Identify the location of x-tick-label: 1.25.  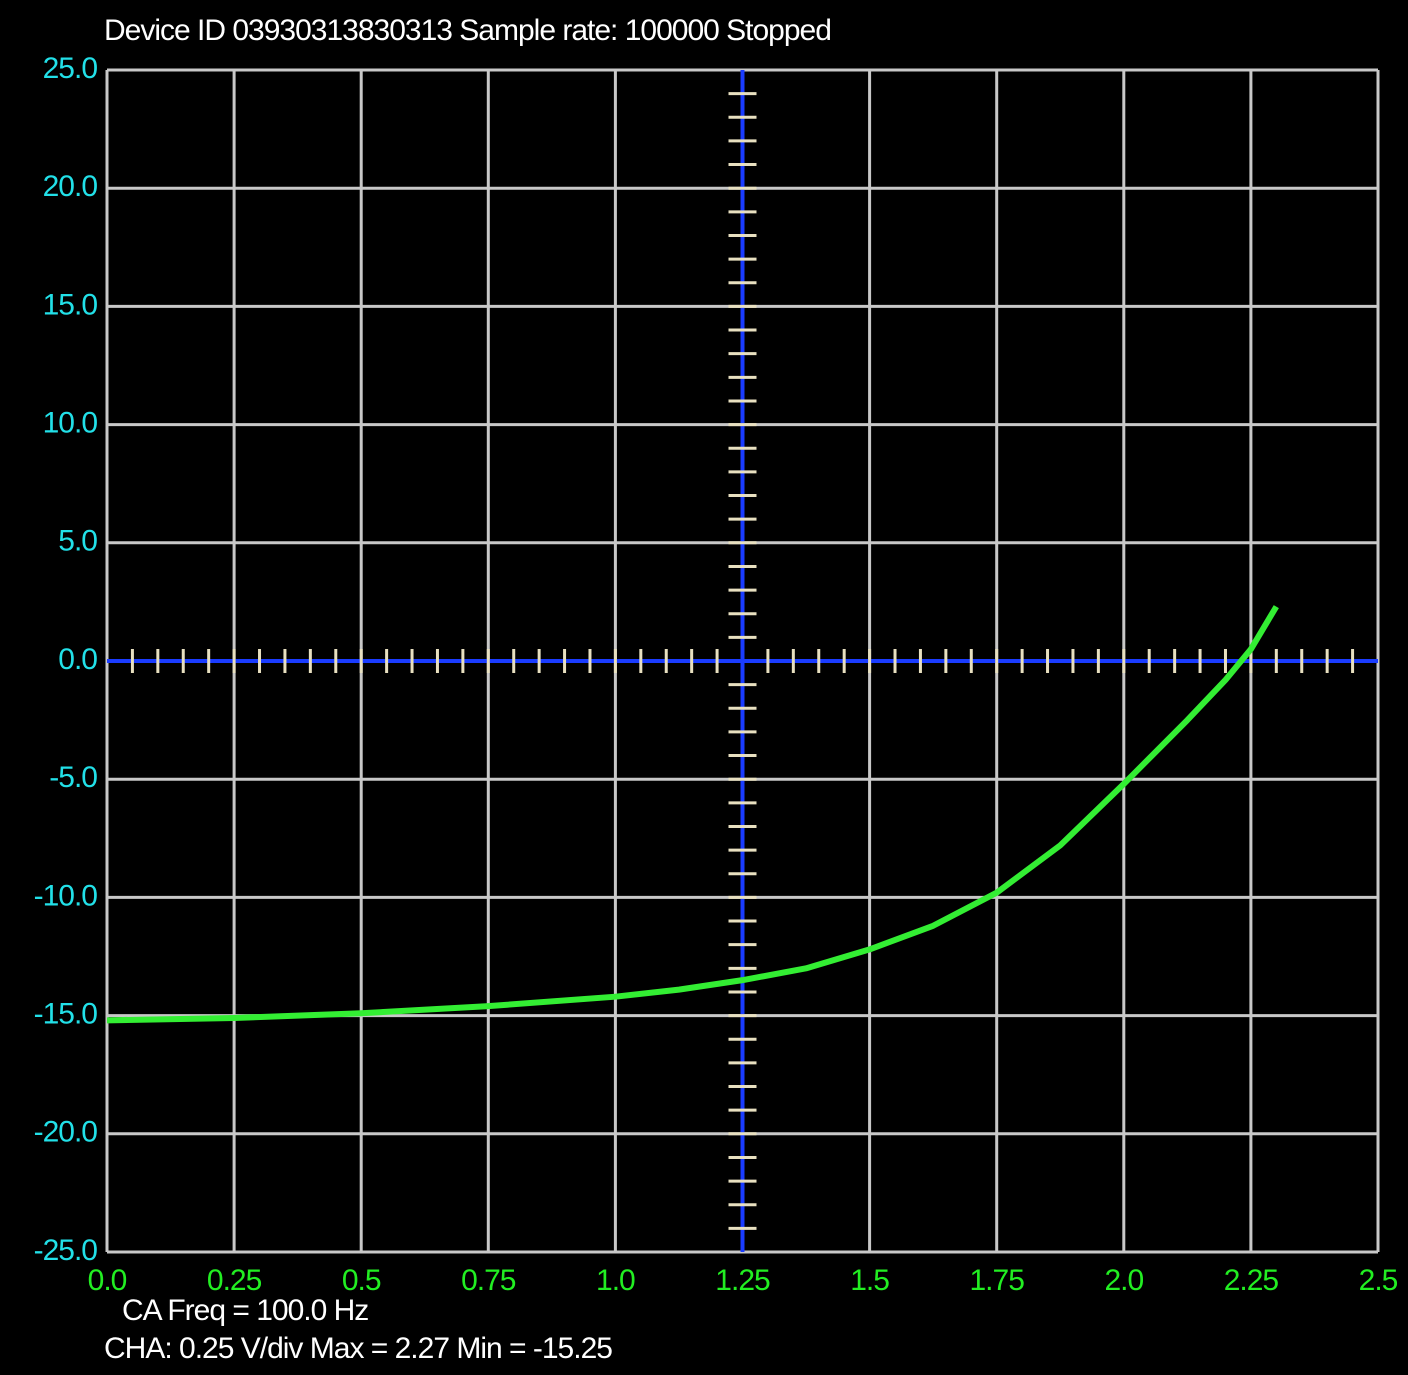
(742, 1280).